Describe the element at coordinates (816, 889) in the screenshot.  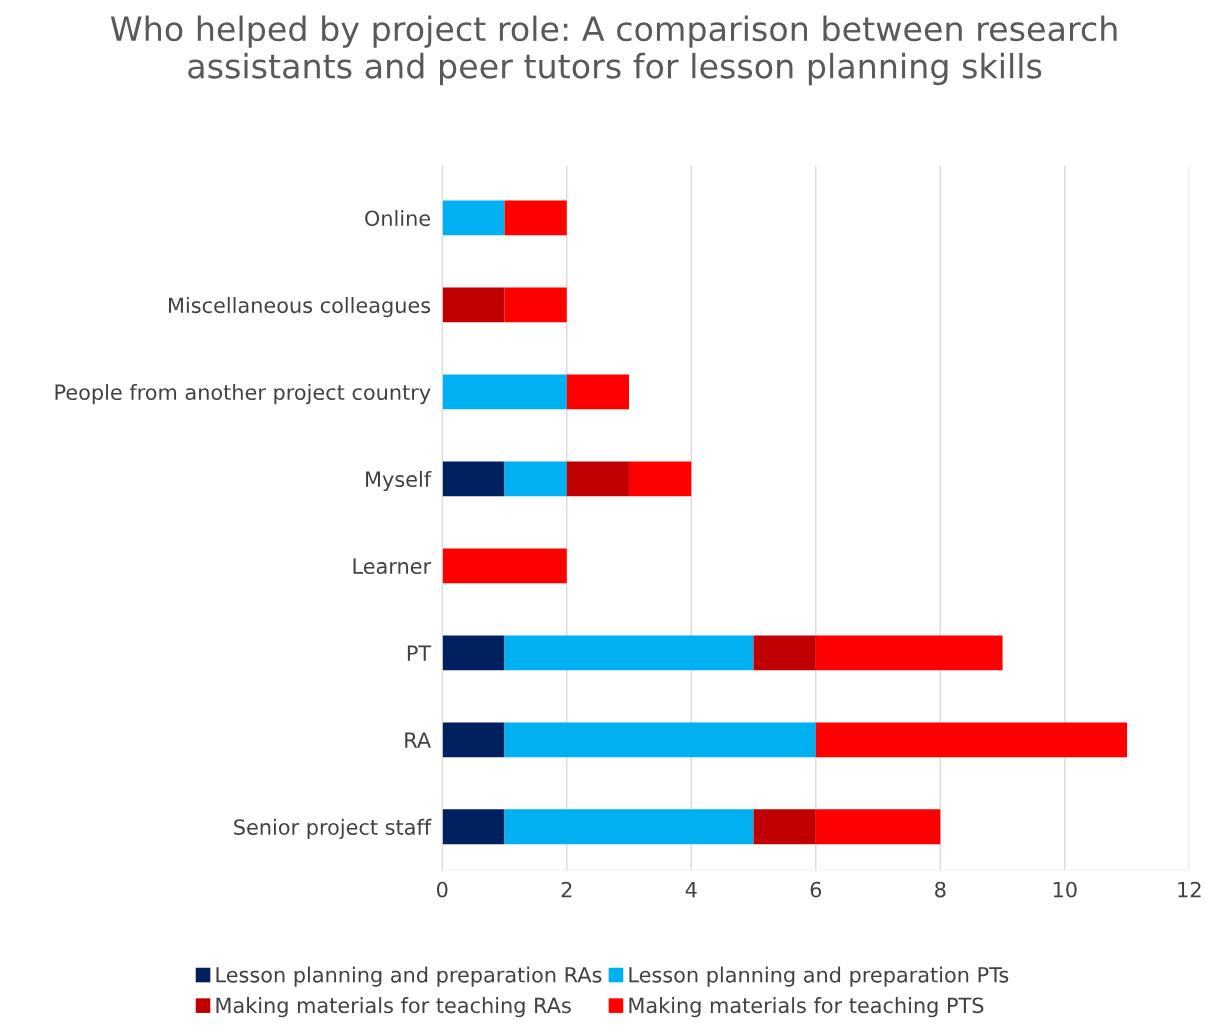
I see `x-tick-label: 6` at that location.